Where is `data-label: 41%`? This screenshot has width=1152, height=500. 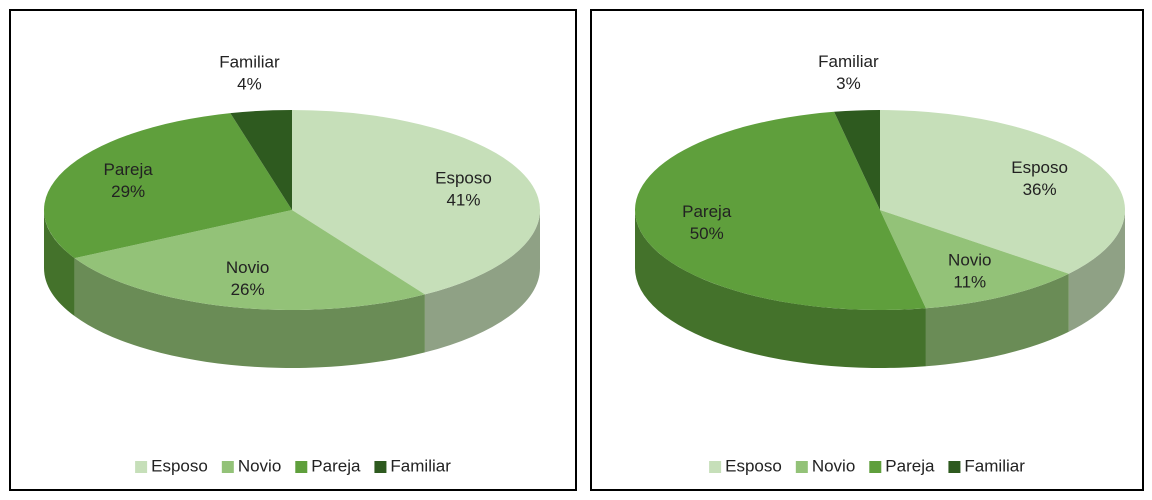
data-label: 41% is located at coordinates (463, 199).